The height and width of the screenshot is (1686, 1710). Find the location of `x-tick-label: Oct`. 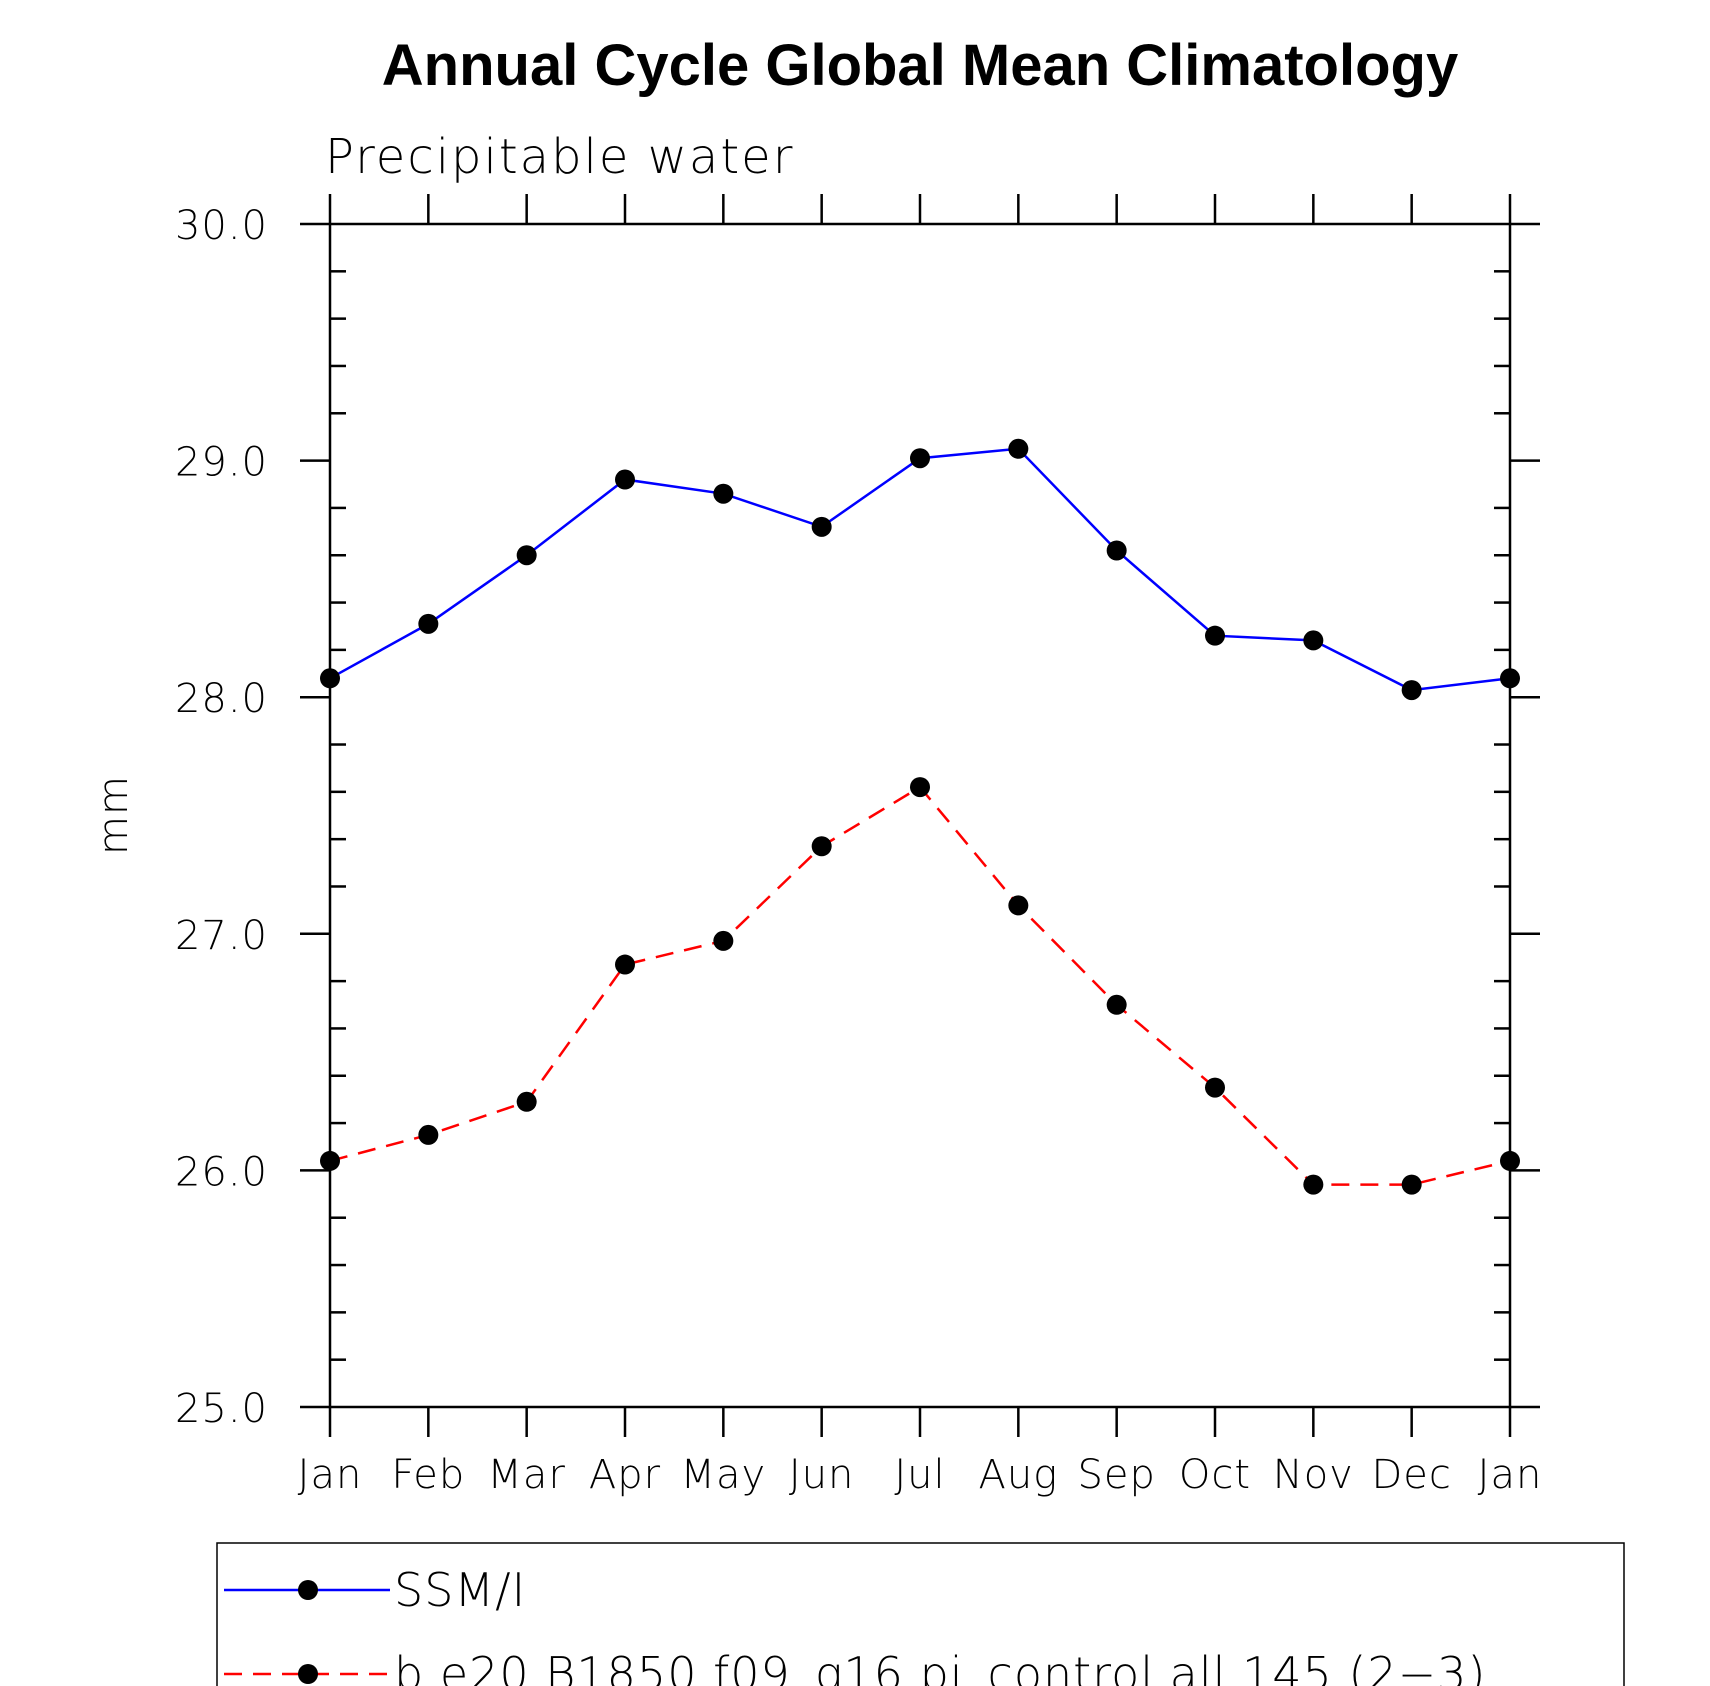

x-tick-label: Oct is located at coordinates (1215, 1475).